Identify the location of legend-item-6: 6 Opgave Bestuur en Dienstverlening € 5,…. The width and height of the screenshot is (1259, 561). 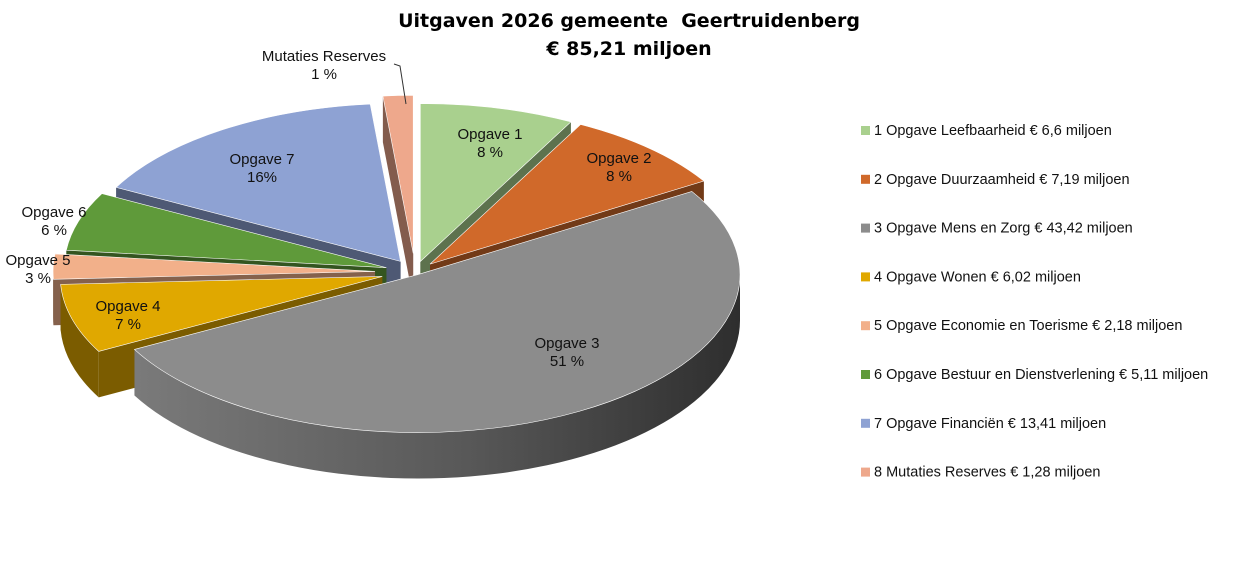
(1034, 375).